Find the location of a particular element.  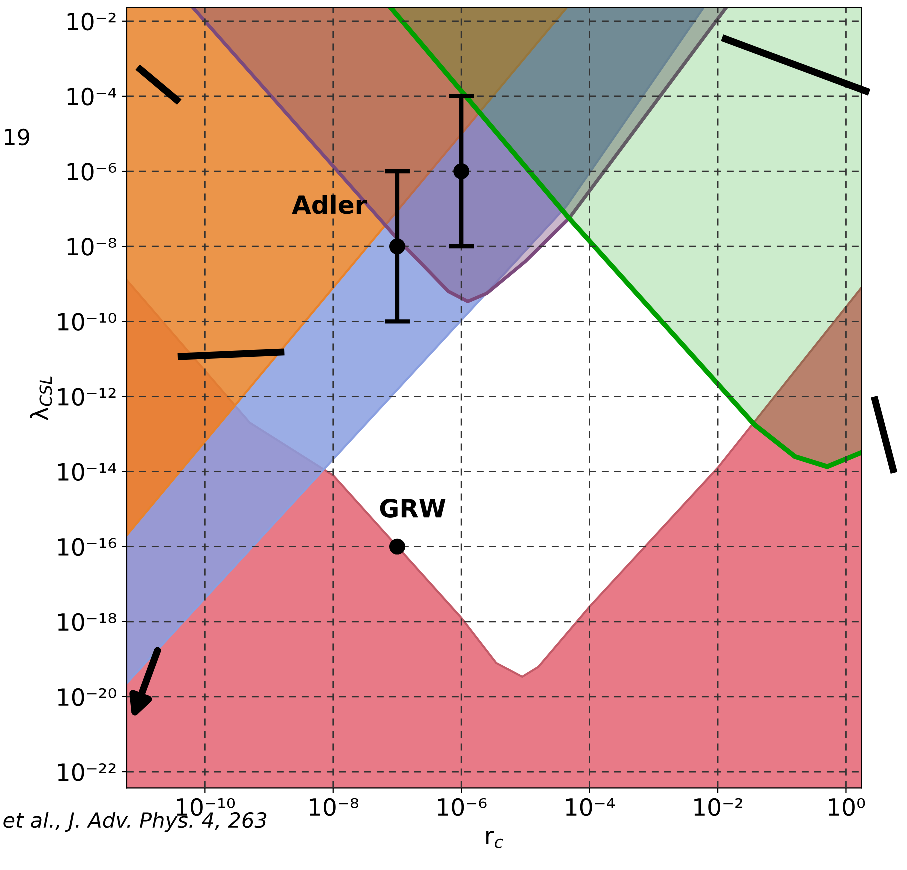

x-tick-label: 10⁰ is located at coordinates (847, 807).